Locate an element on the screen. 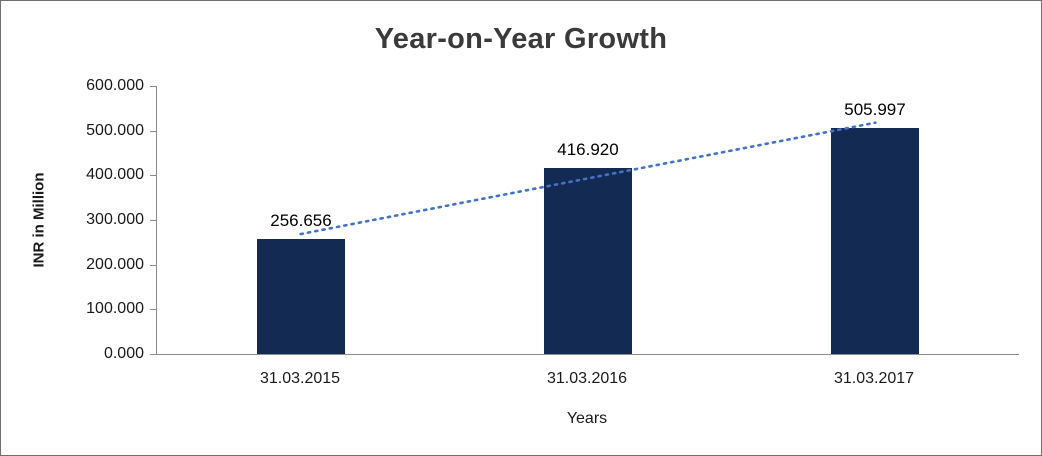 This screenshot has height=456, width=1042. y-tick-label: 300.000 is located at coordinates (115, 219).